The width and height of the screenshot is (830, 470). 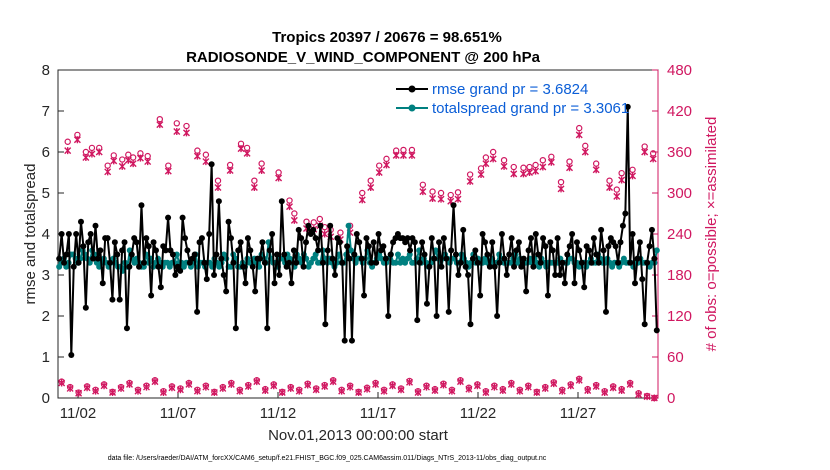 What do you see at coordinates (46, 193) in the screenshot?
I see `y-tick-label: 5` at bounding box center [46, 193].